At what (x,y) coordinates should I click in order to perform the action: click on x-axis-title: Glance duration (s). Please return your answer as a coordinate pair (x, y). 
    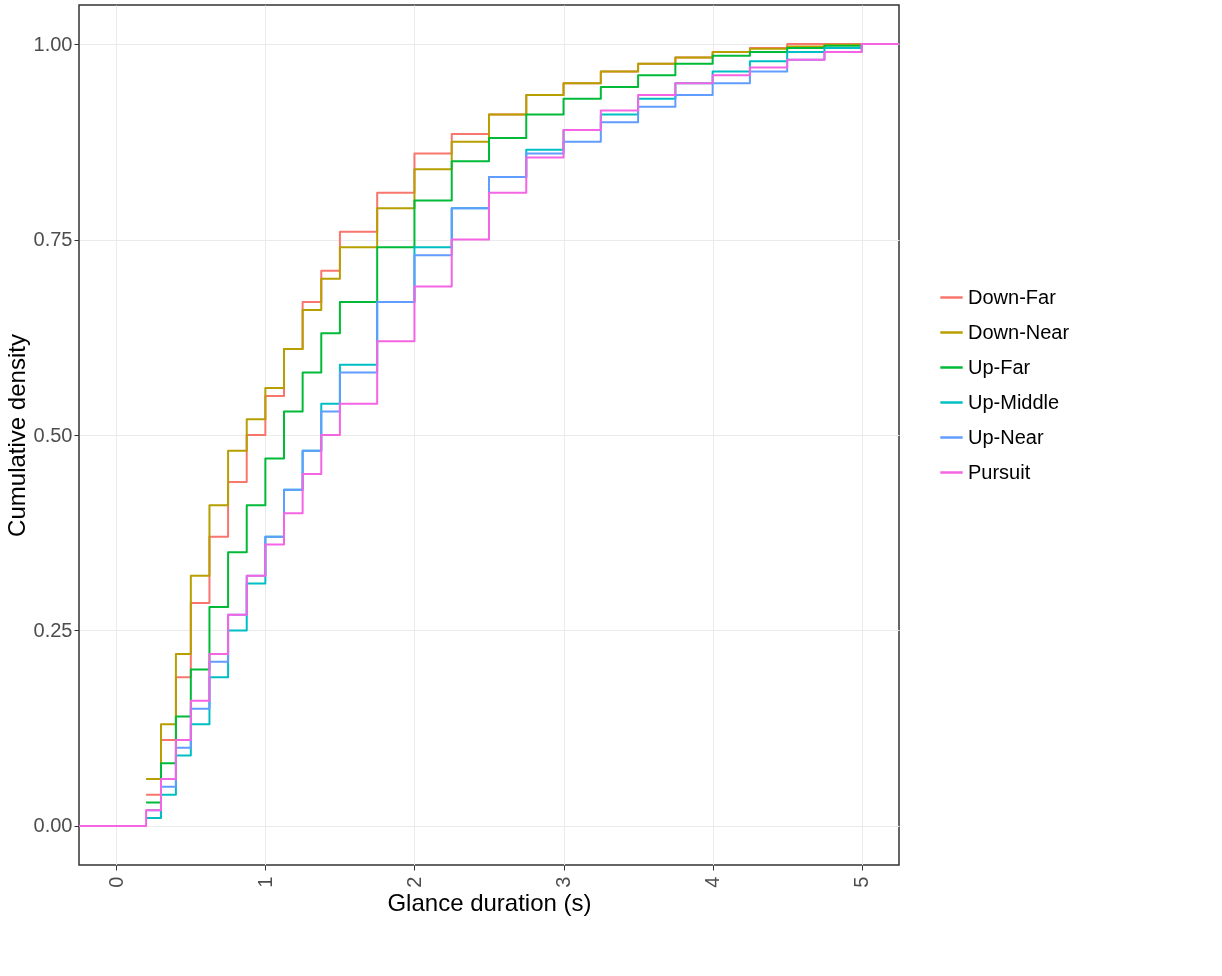
    Looking at the image, I should click on (489, 902).